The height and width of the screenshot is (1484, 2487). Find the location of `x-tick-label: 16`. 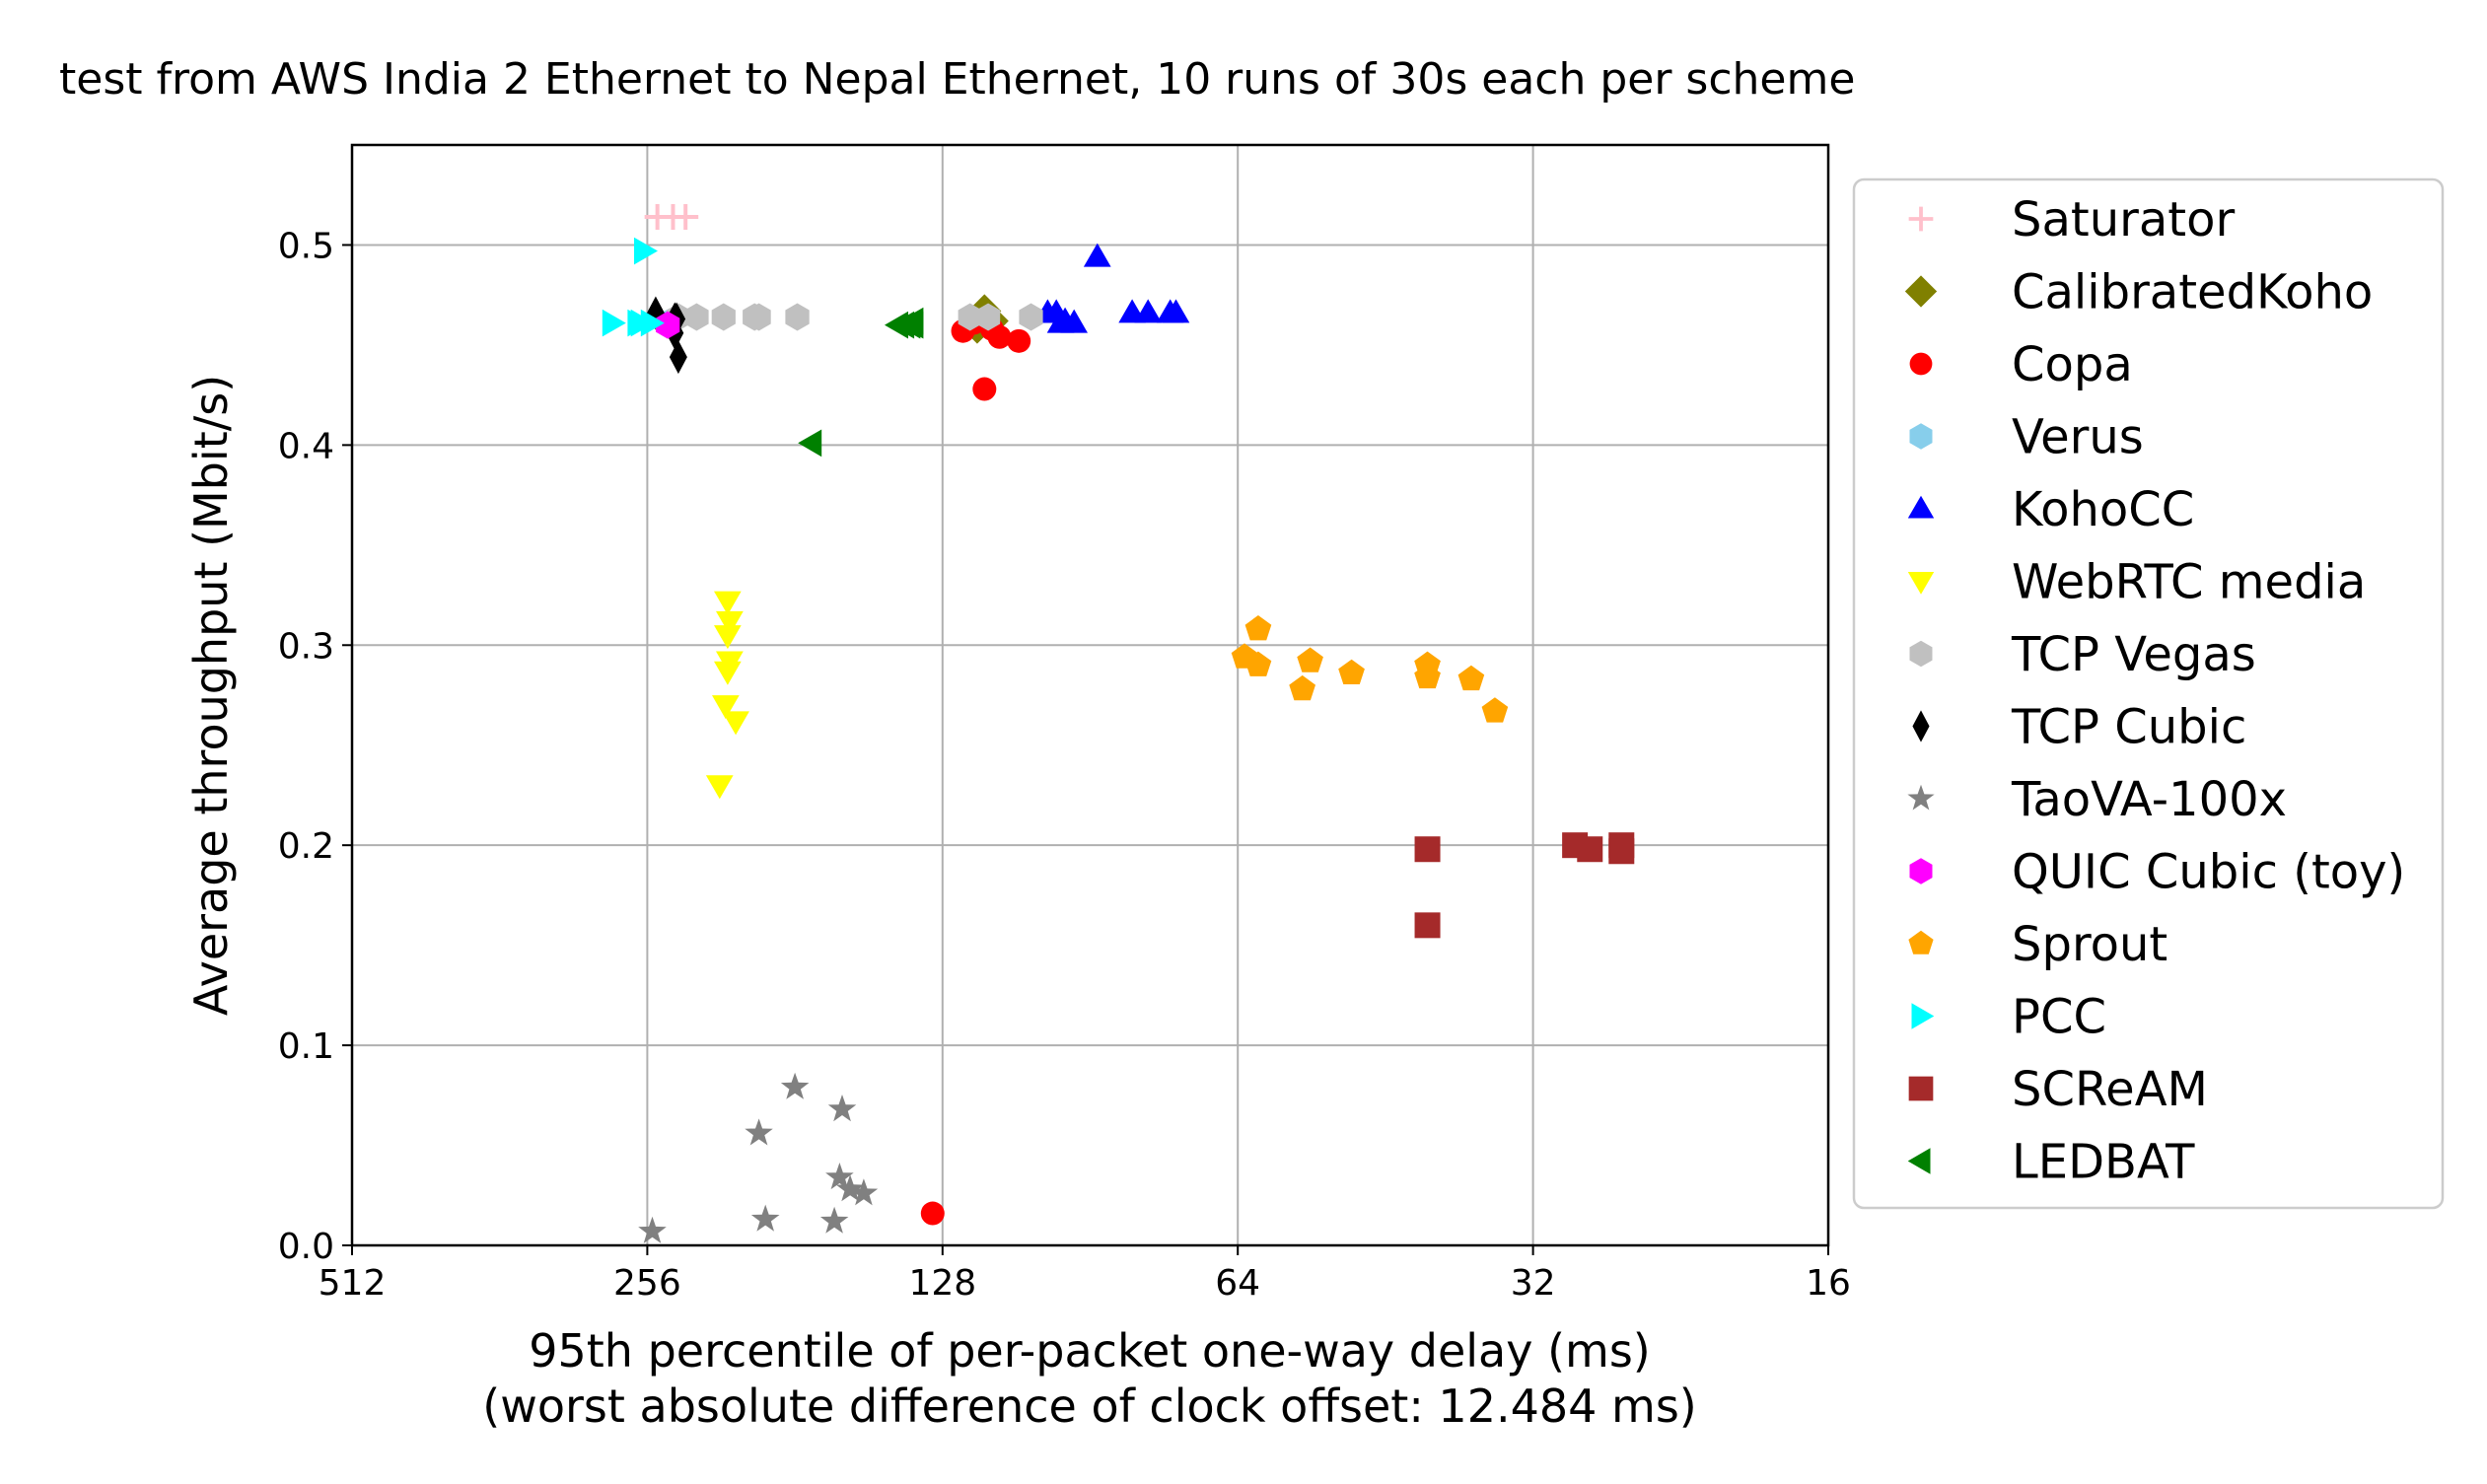

x-tick-label: 16 is located at coordinates (1828, 1283).